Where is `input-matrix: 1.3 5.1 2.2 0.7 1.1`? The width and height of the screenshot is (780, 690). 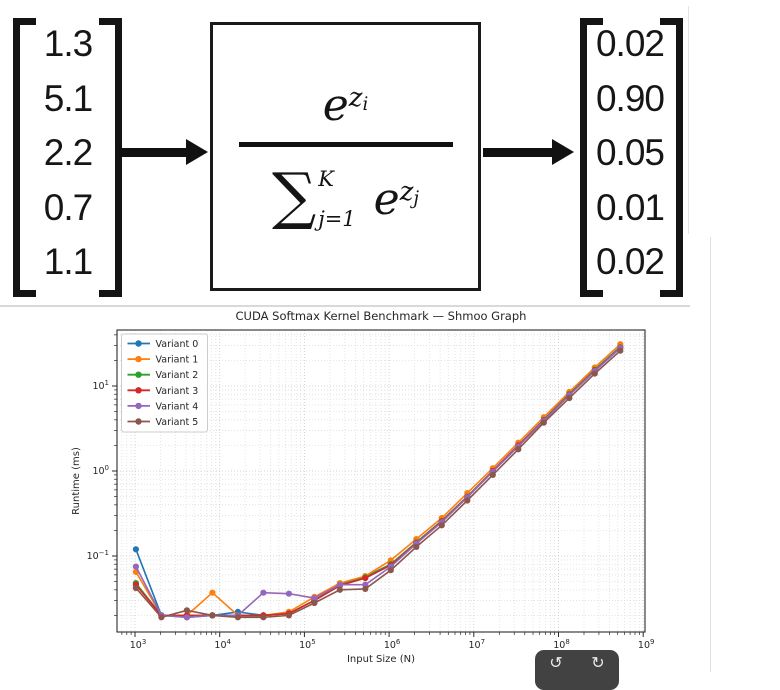
input-matrix: 1.3 5.1 2.2 0.7 1.1 is located at coordinates (68, 153).